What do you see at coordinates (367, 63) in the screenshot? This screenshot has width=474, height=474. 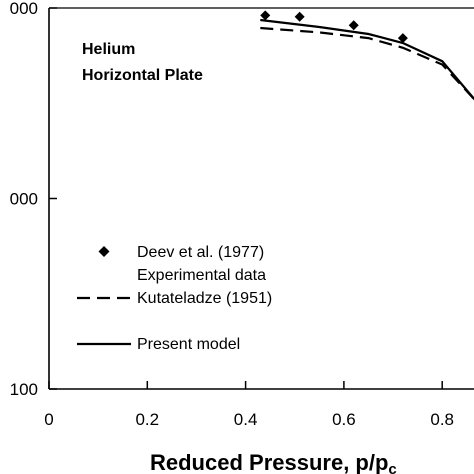 I see `series-line-kutateladze` at bounding box center [367, 63].